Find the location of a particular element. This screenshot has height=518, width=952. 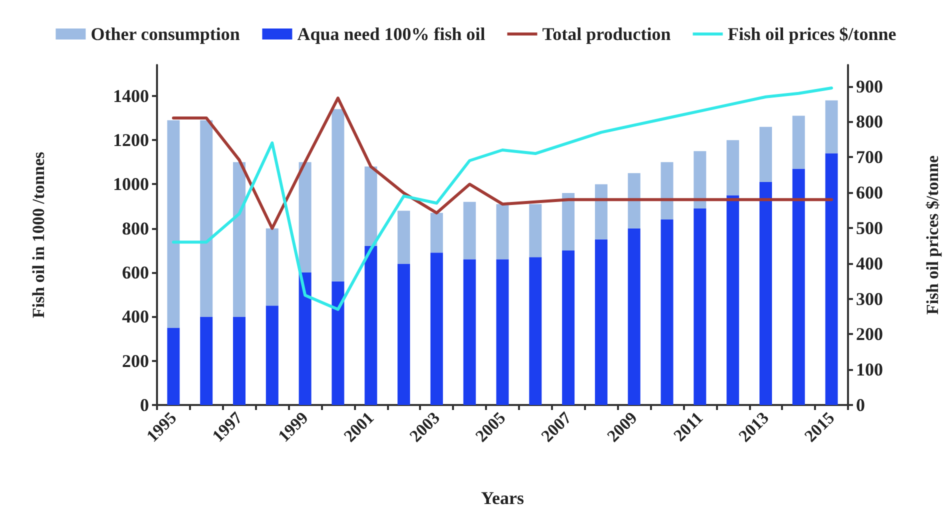

y2-tick-label: 900 is located at coordinates (869, 86).